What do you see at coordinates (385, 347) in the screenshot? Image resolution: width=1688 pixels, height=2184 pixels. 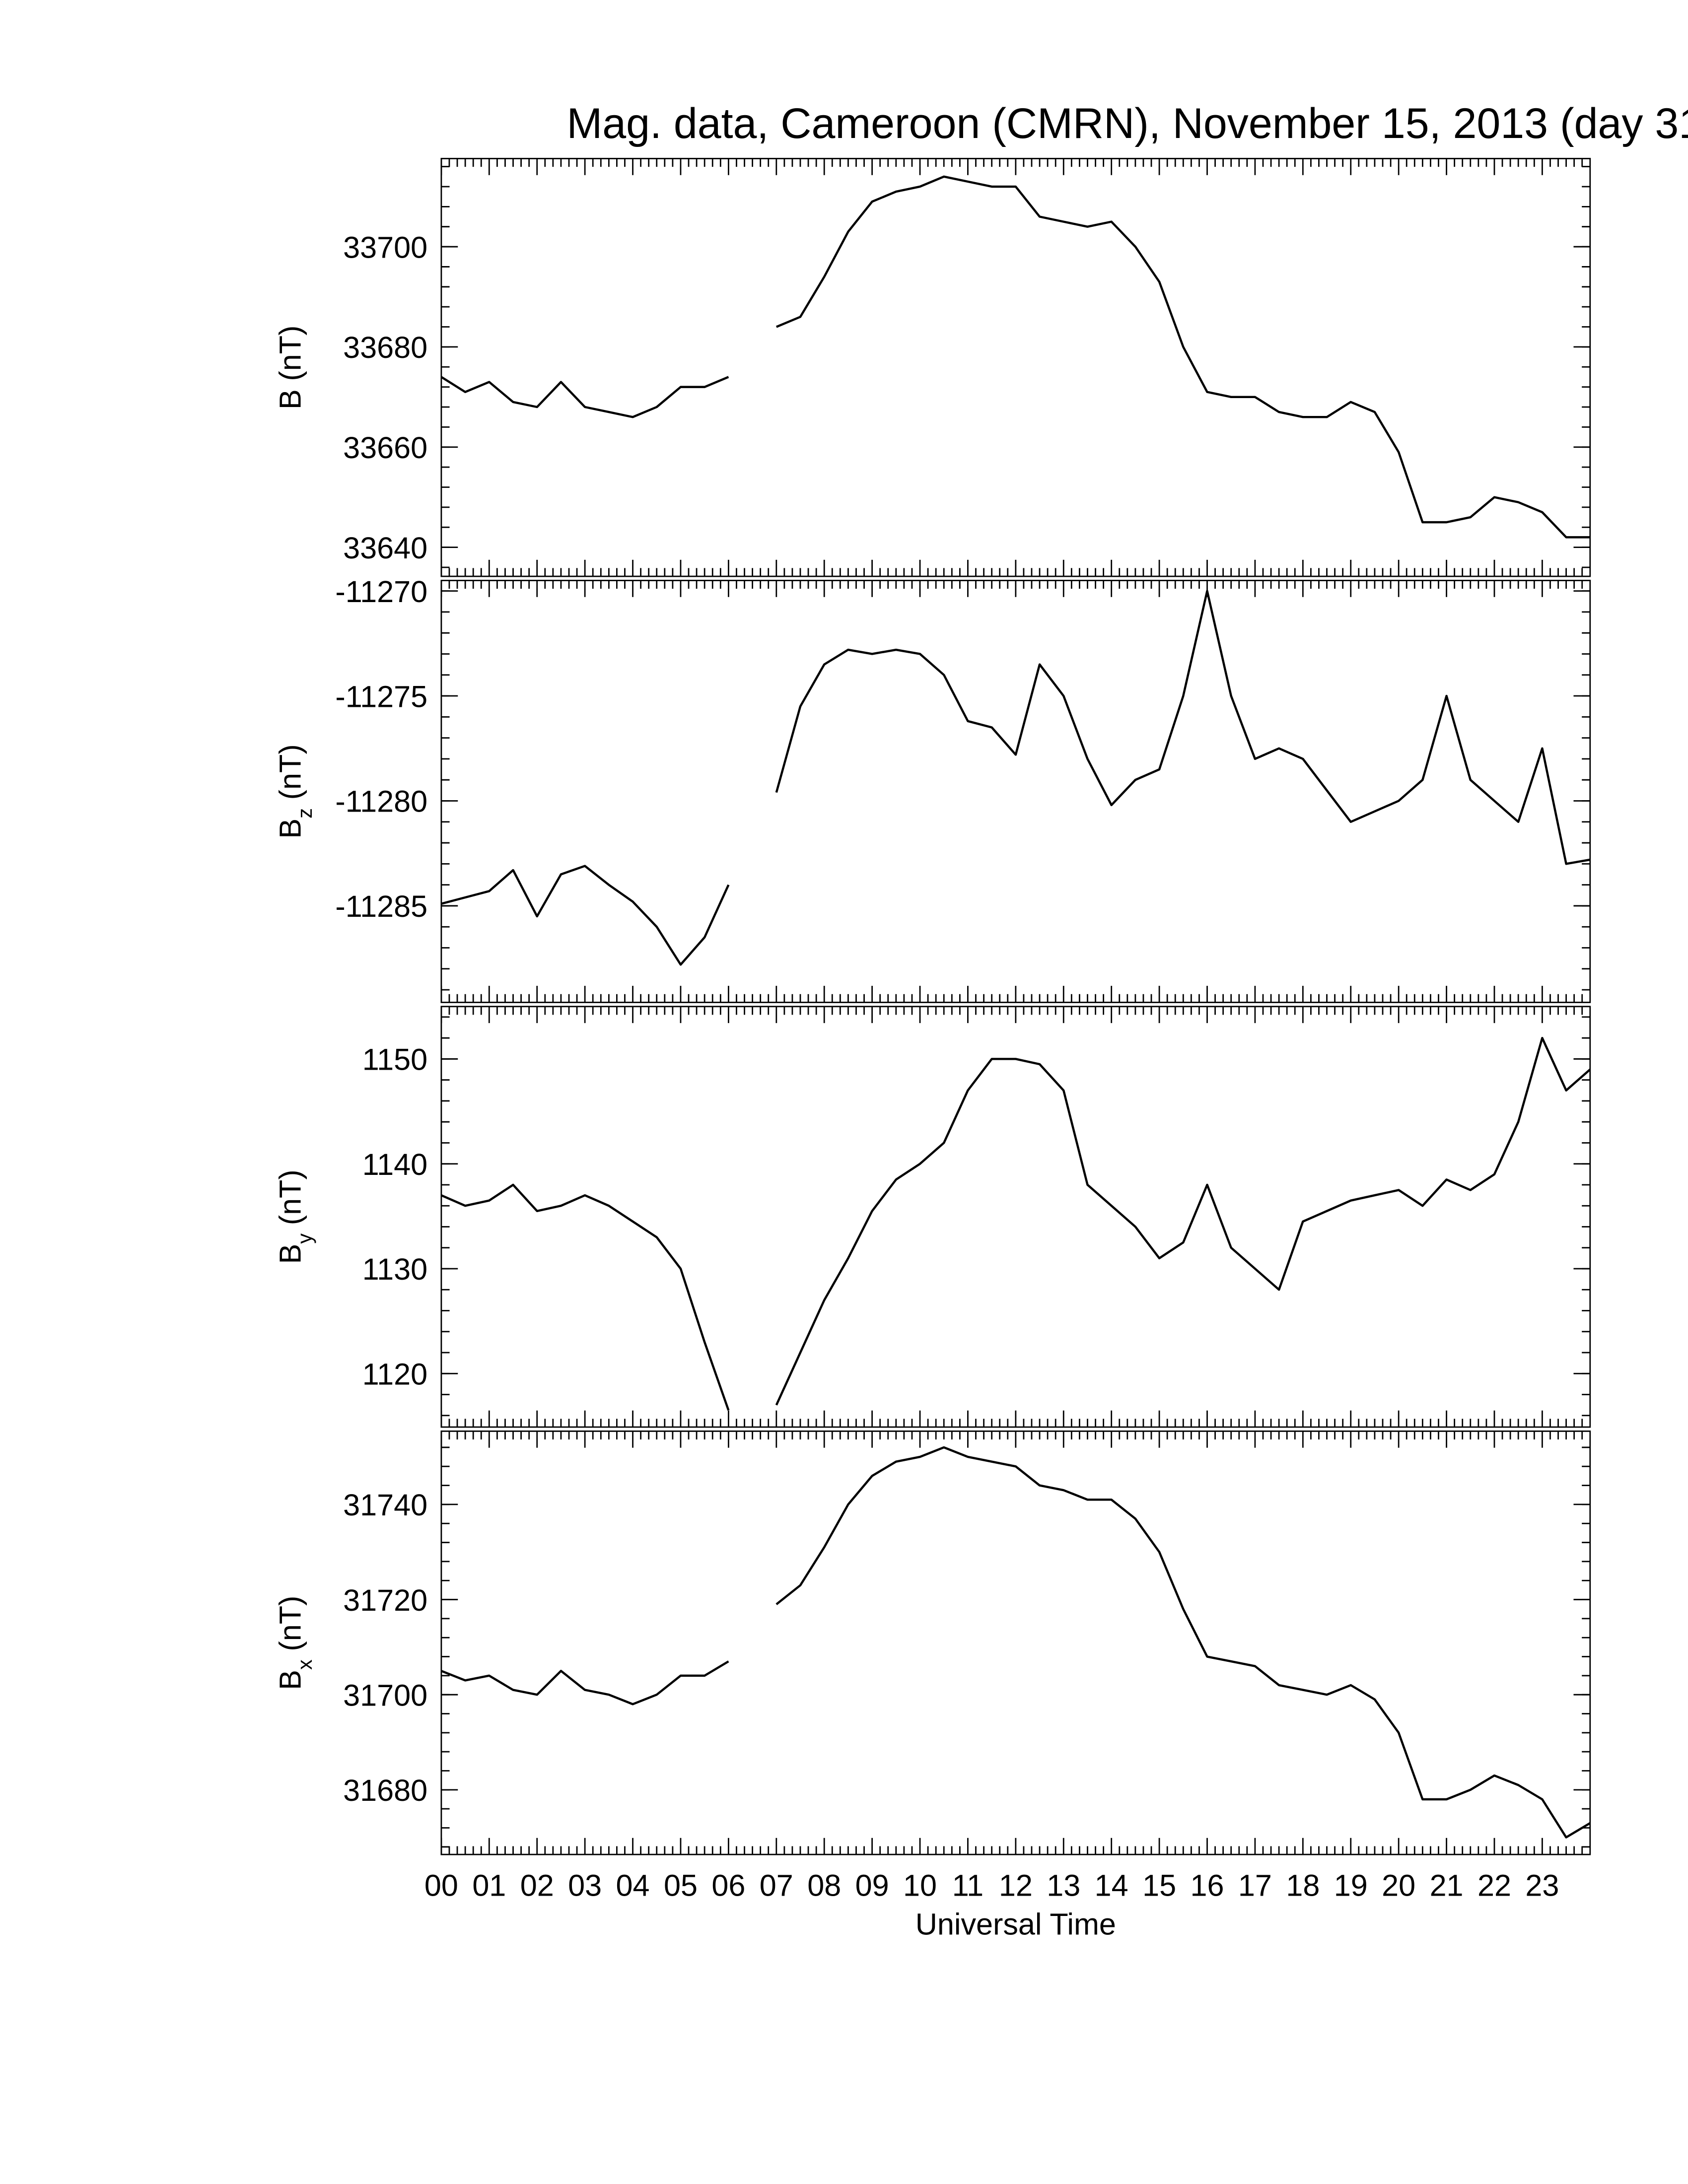 I see `y-tick-label: 33680` at bounding box center [385, 347].